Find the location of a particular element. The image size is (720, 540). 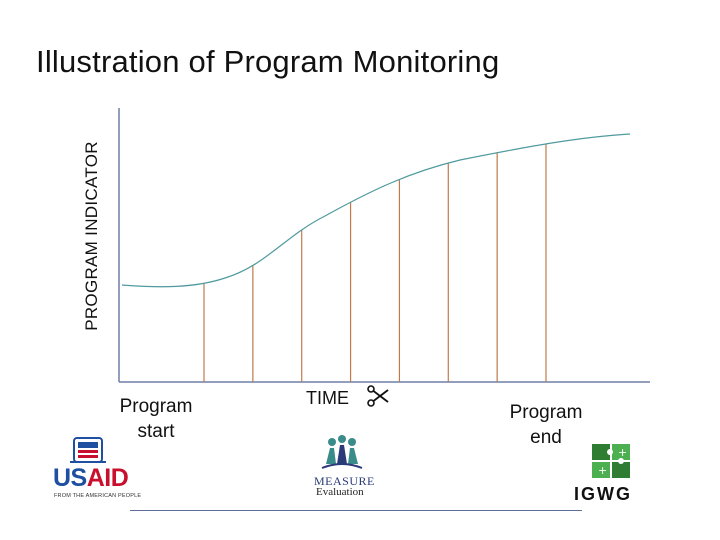

time-label: TIME is located at coordinates (327, 398).